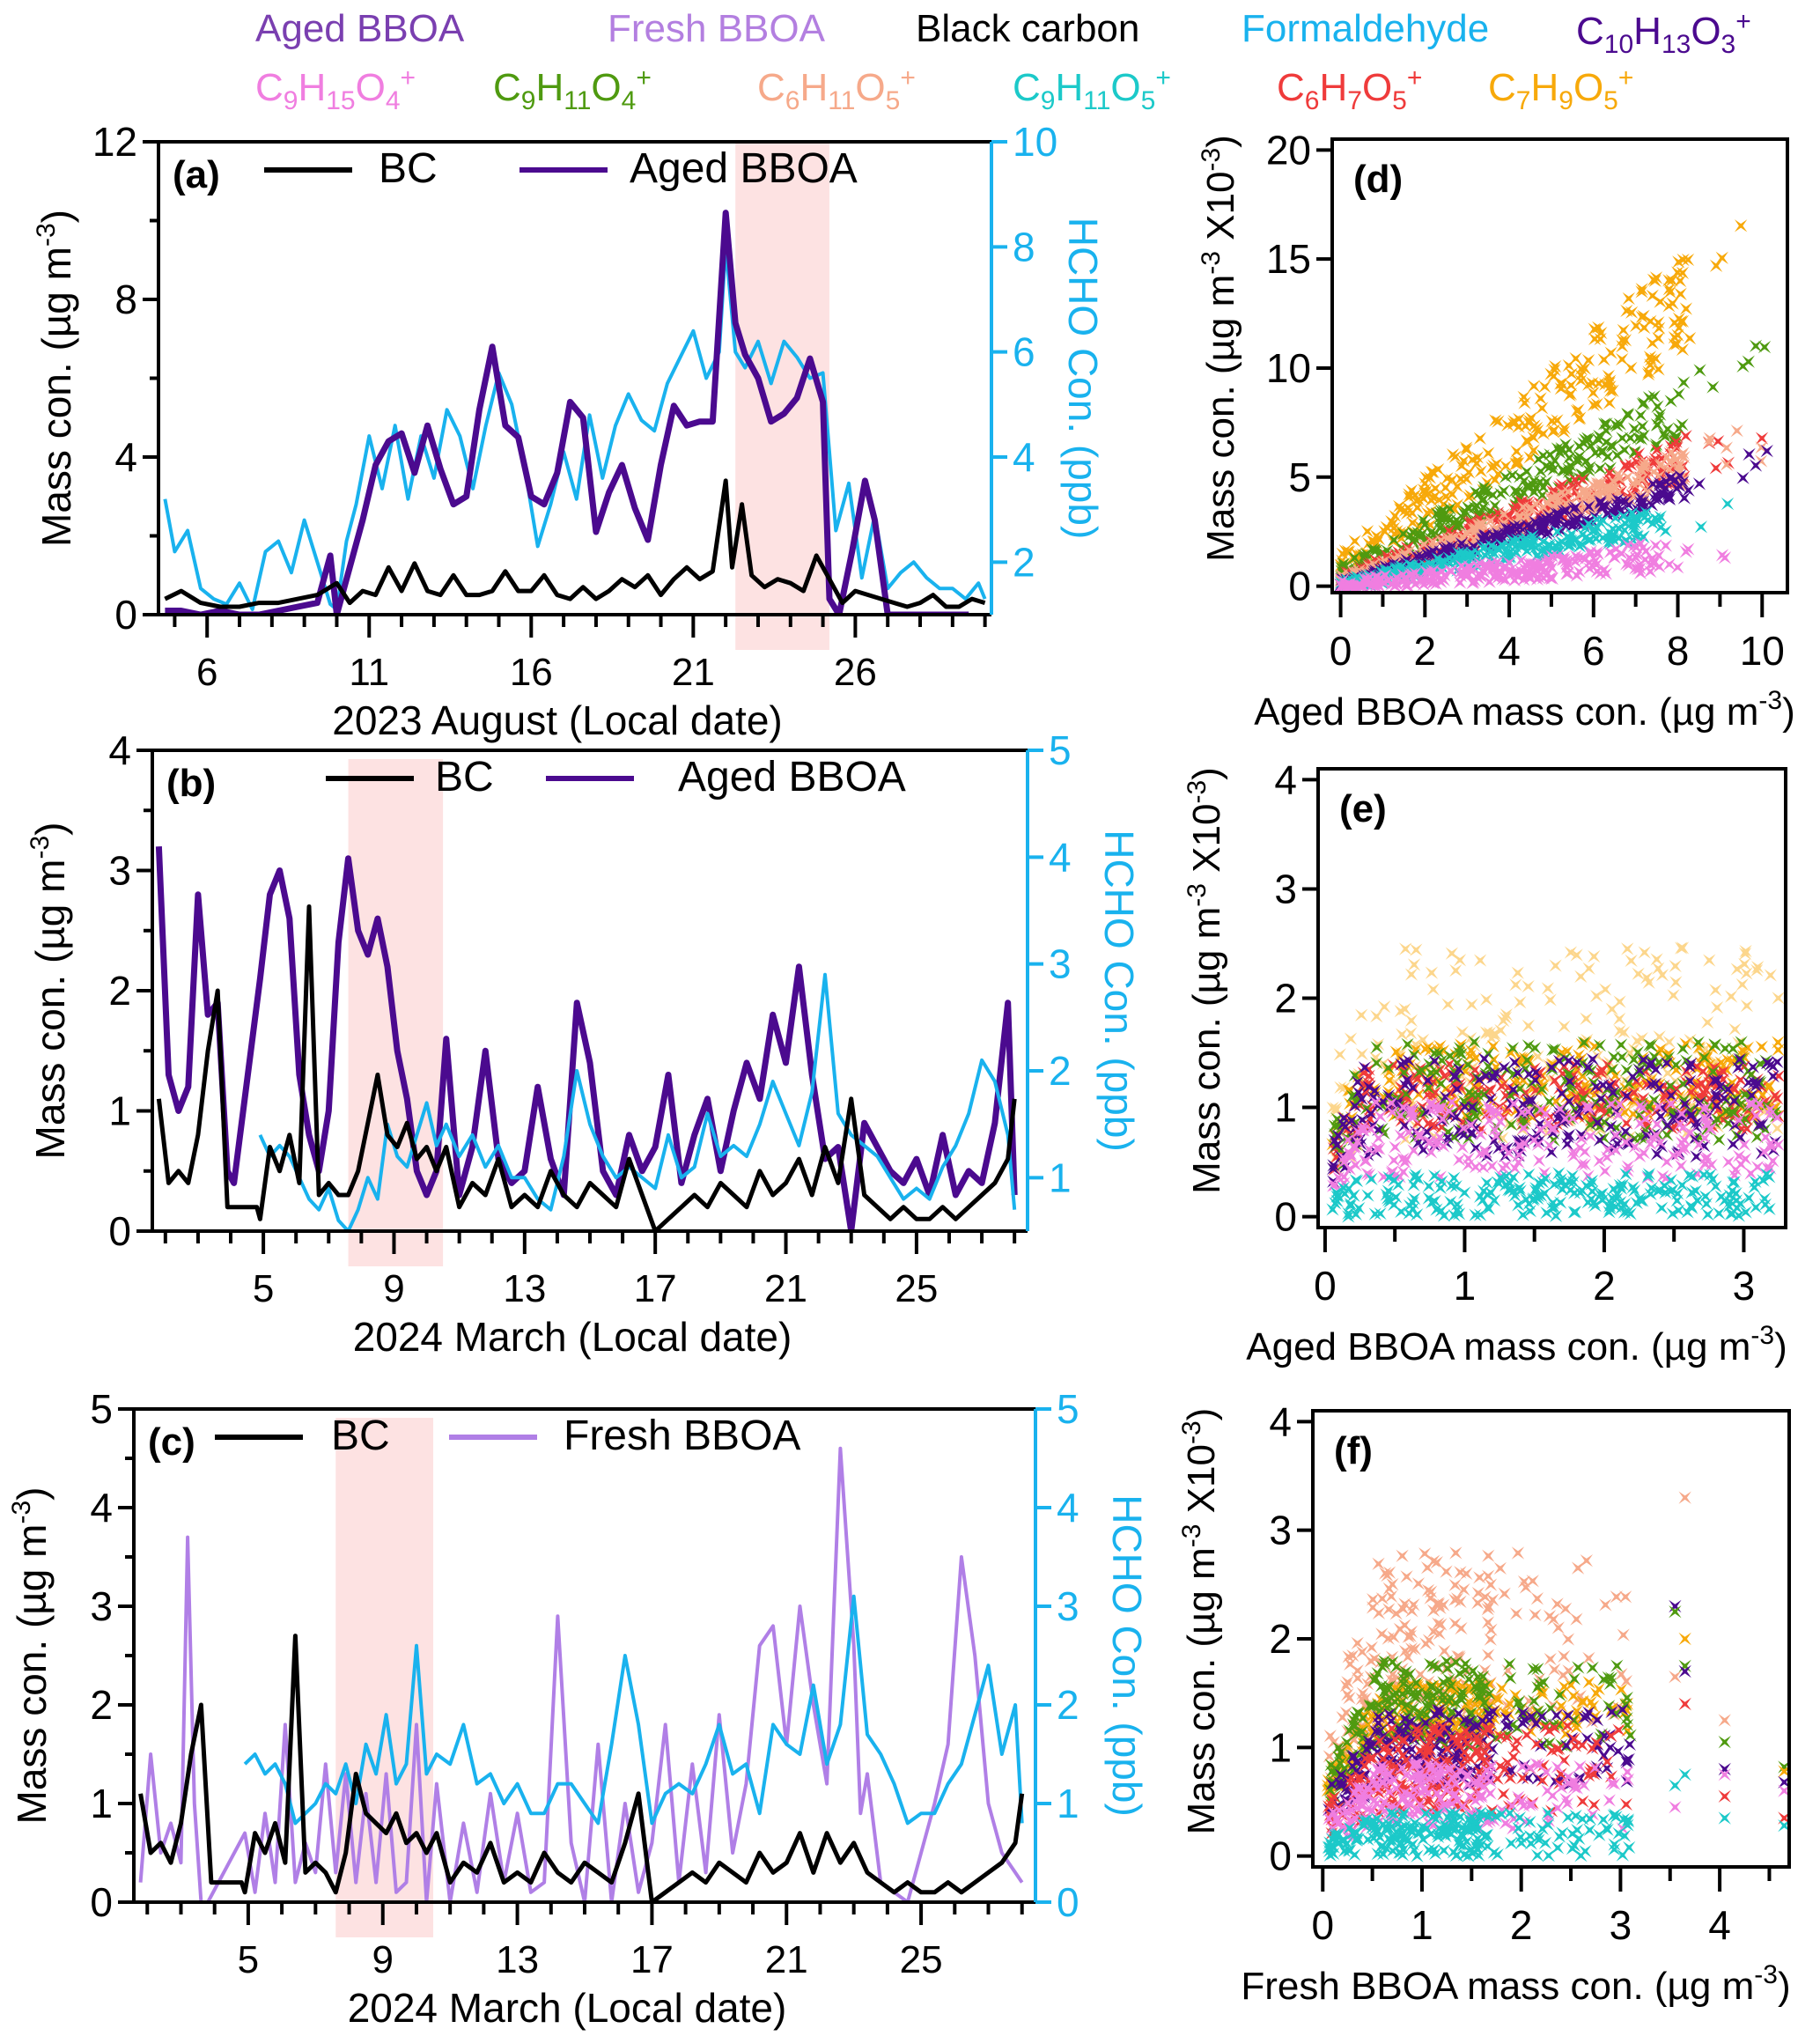 Image resolution: width=1820 pixels, height=2036 pixels. I want to click on formula-element: C, so click(1590, 31).